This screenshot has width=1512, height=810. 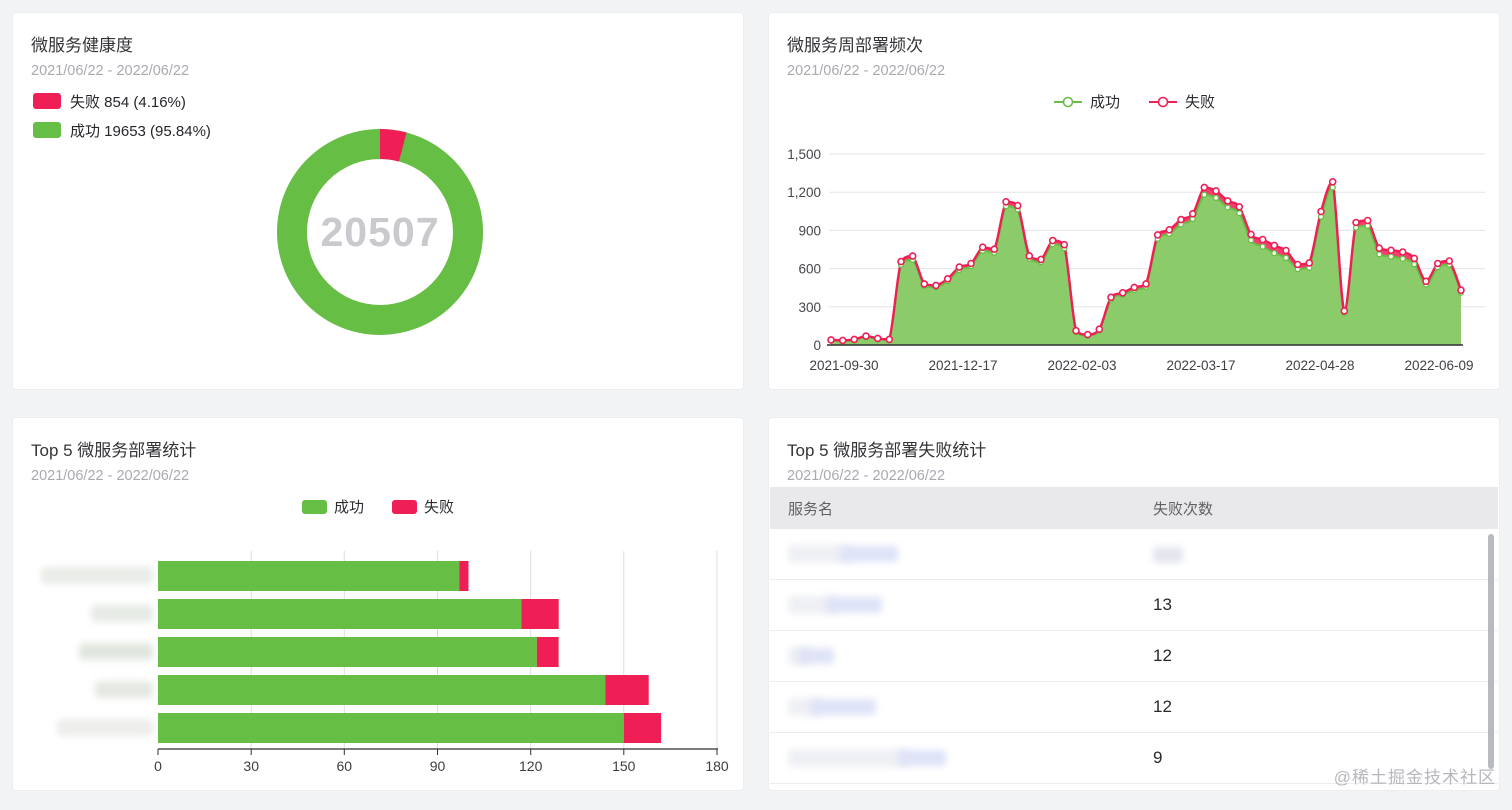 I want to click on watermark: @稀土掘金技术社区, so click(x=1414, y=777).